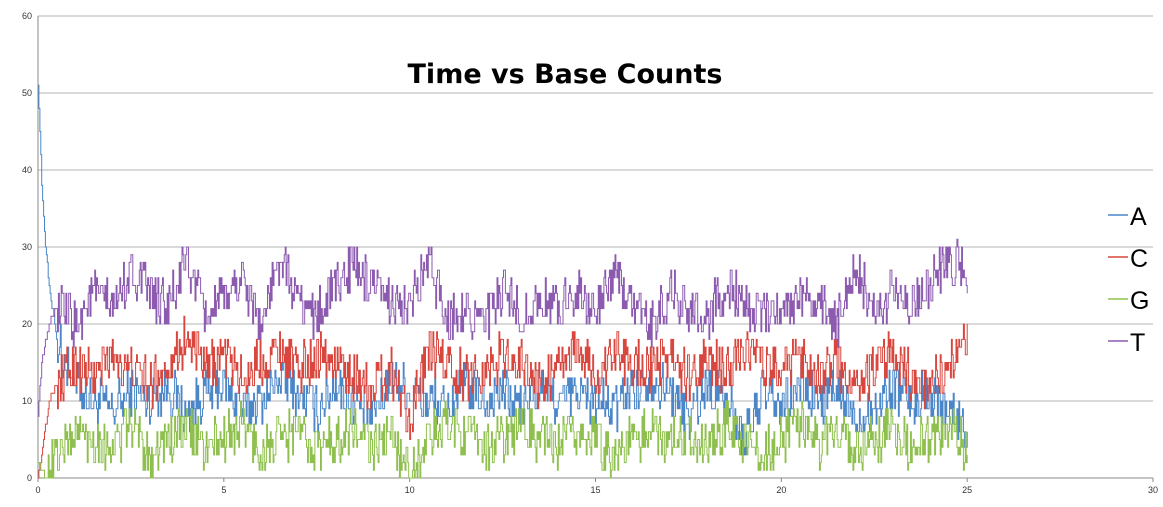 This screenshot has height=507, width=1163. I want to click on x-tick-labels: 0 5 10 15 20 25 30, so click(596, 486).